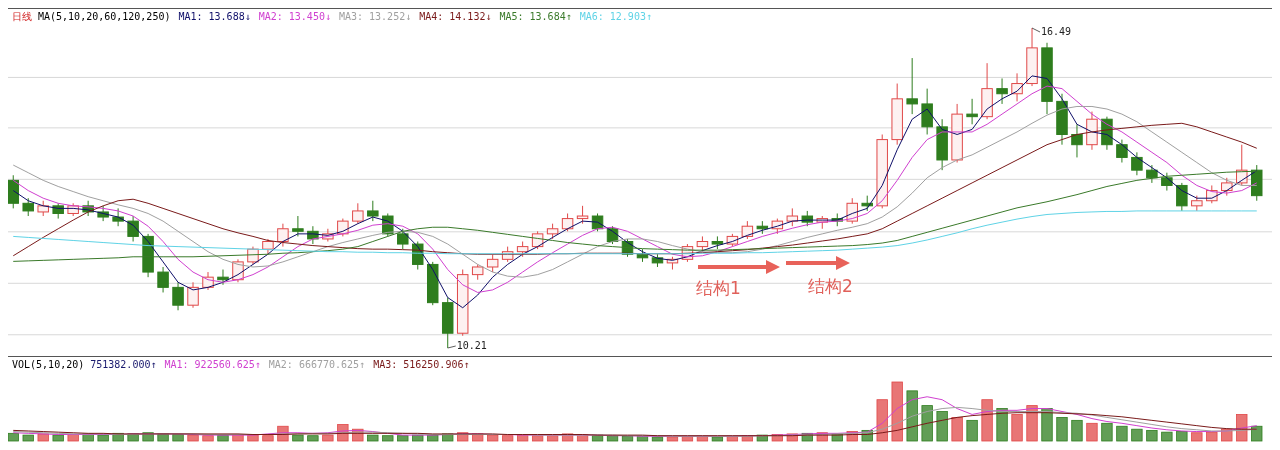  Describe the element at coordinates (718, 288) in the screenshot. I see `annotation: 结构1` at that location.